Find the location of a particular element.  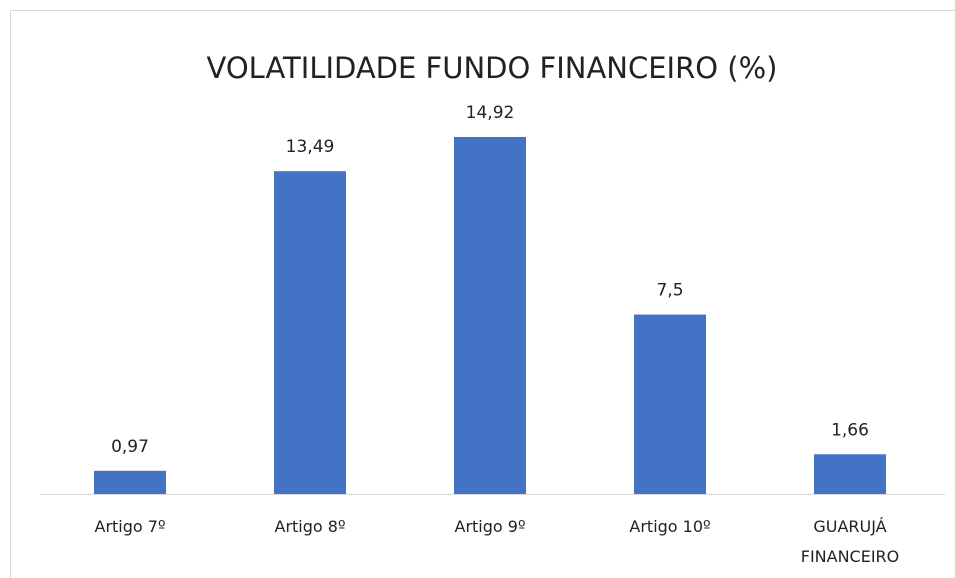

data-label: 1,66 is located at coordinates (850, 430).